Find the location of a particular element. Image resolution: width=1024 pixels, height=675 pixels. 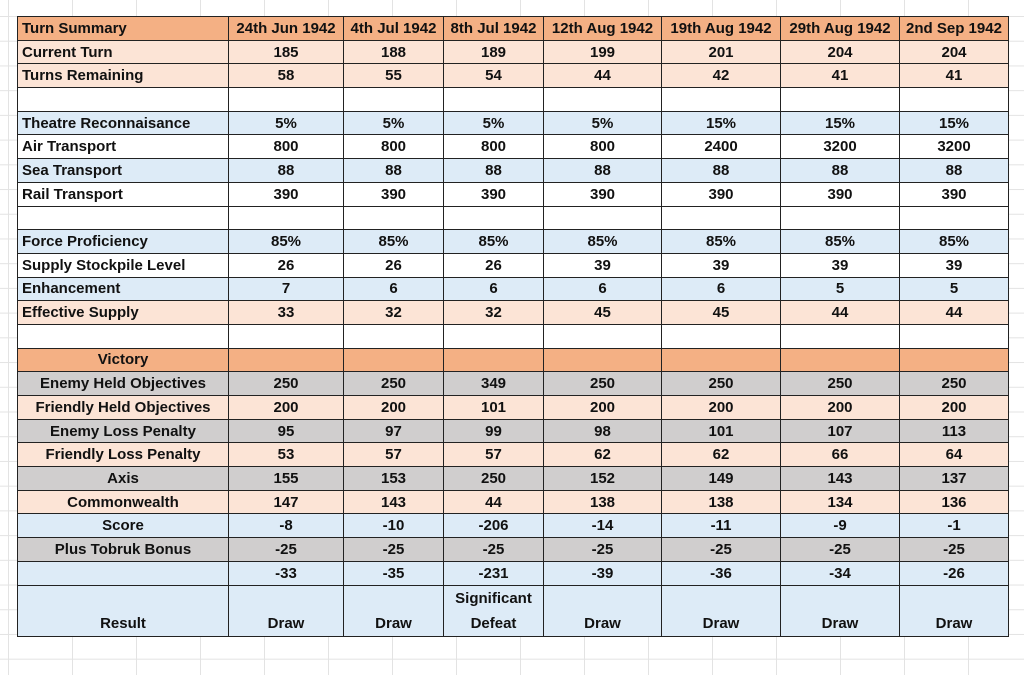

cell-value: 54 is located at coordinates (493, 76).